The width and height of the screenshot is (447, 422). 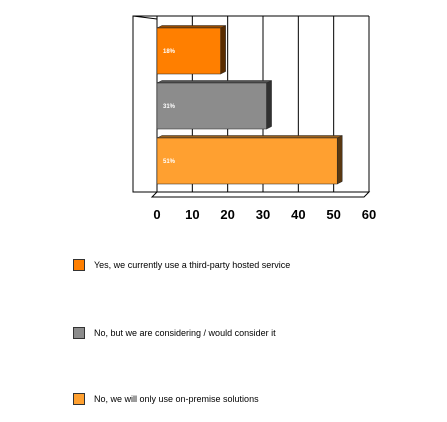 I want to click on x-tick-label: 40, so click(x=298, y=214).